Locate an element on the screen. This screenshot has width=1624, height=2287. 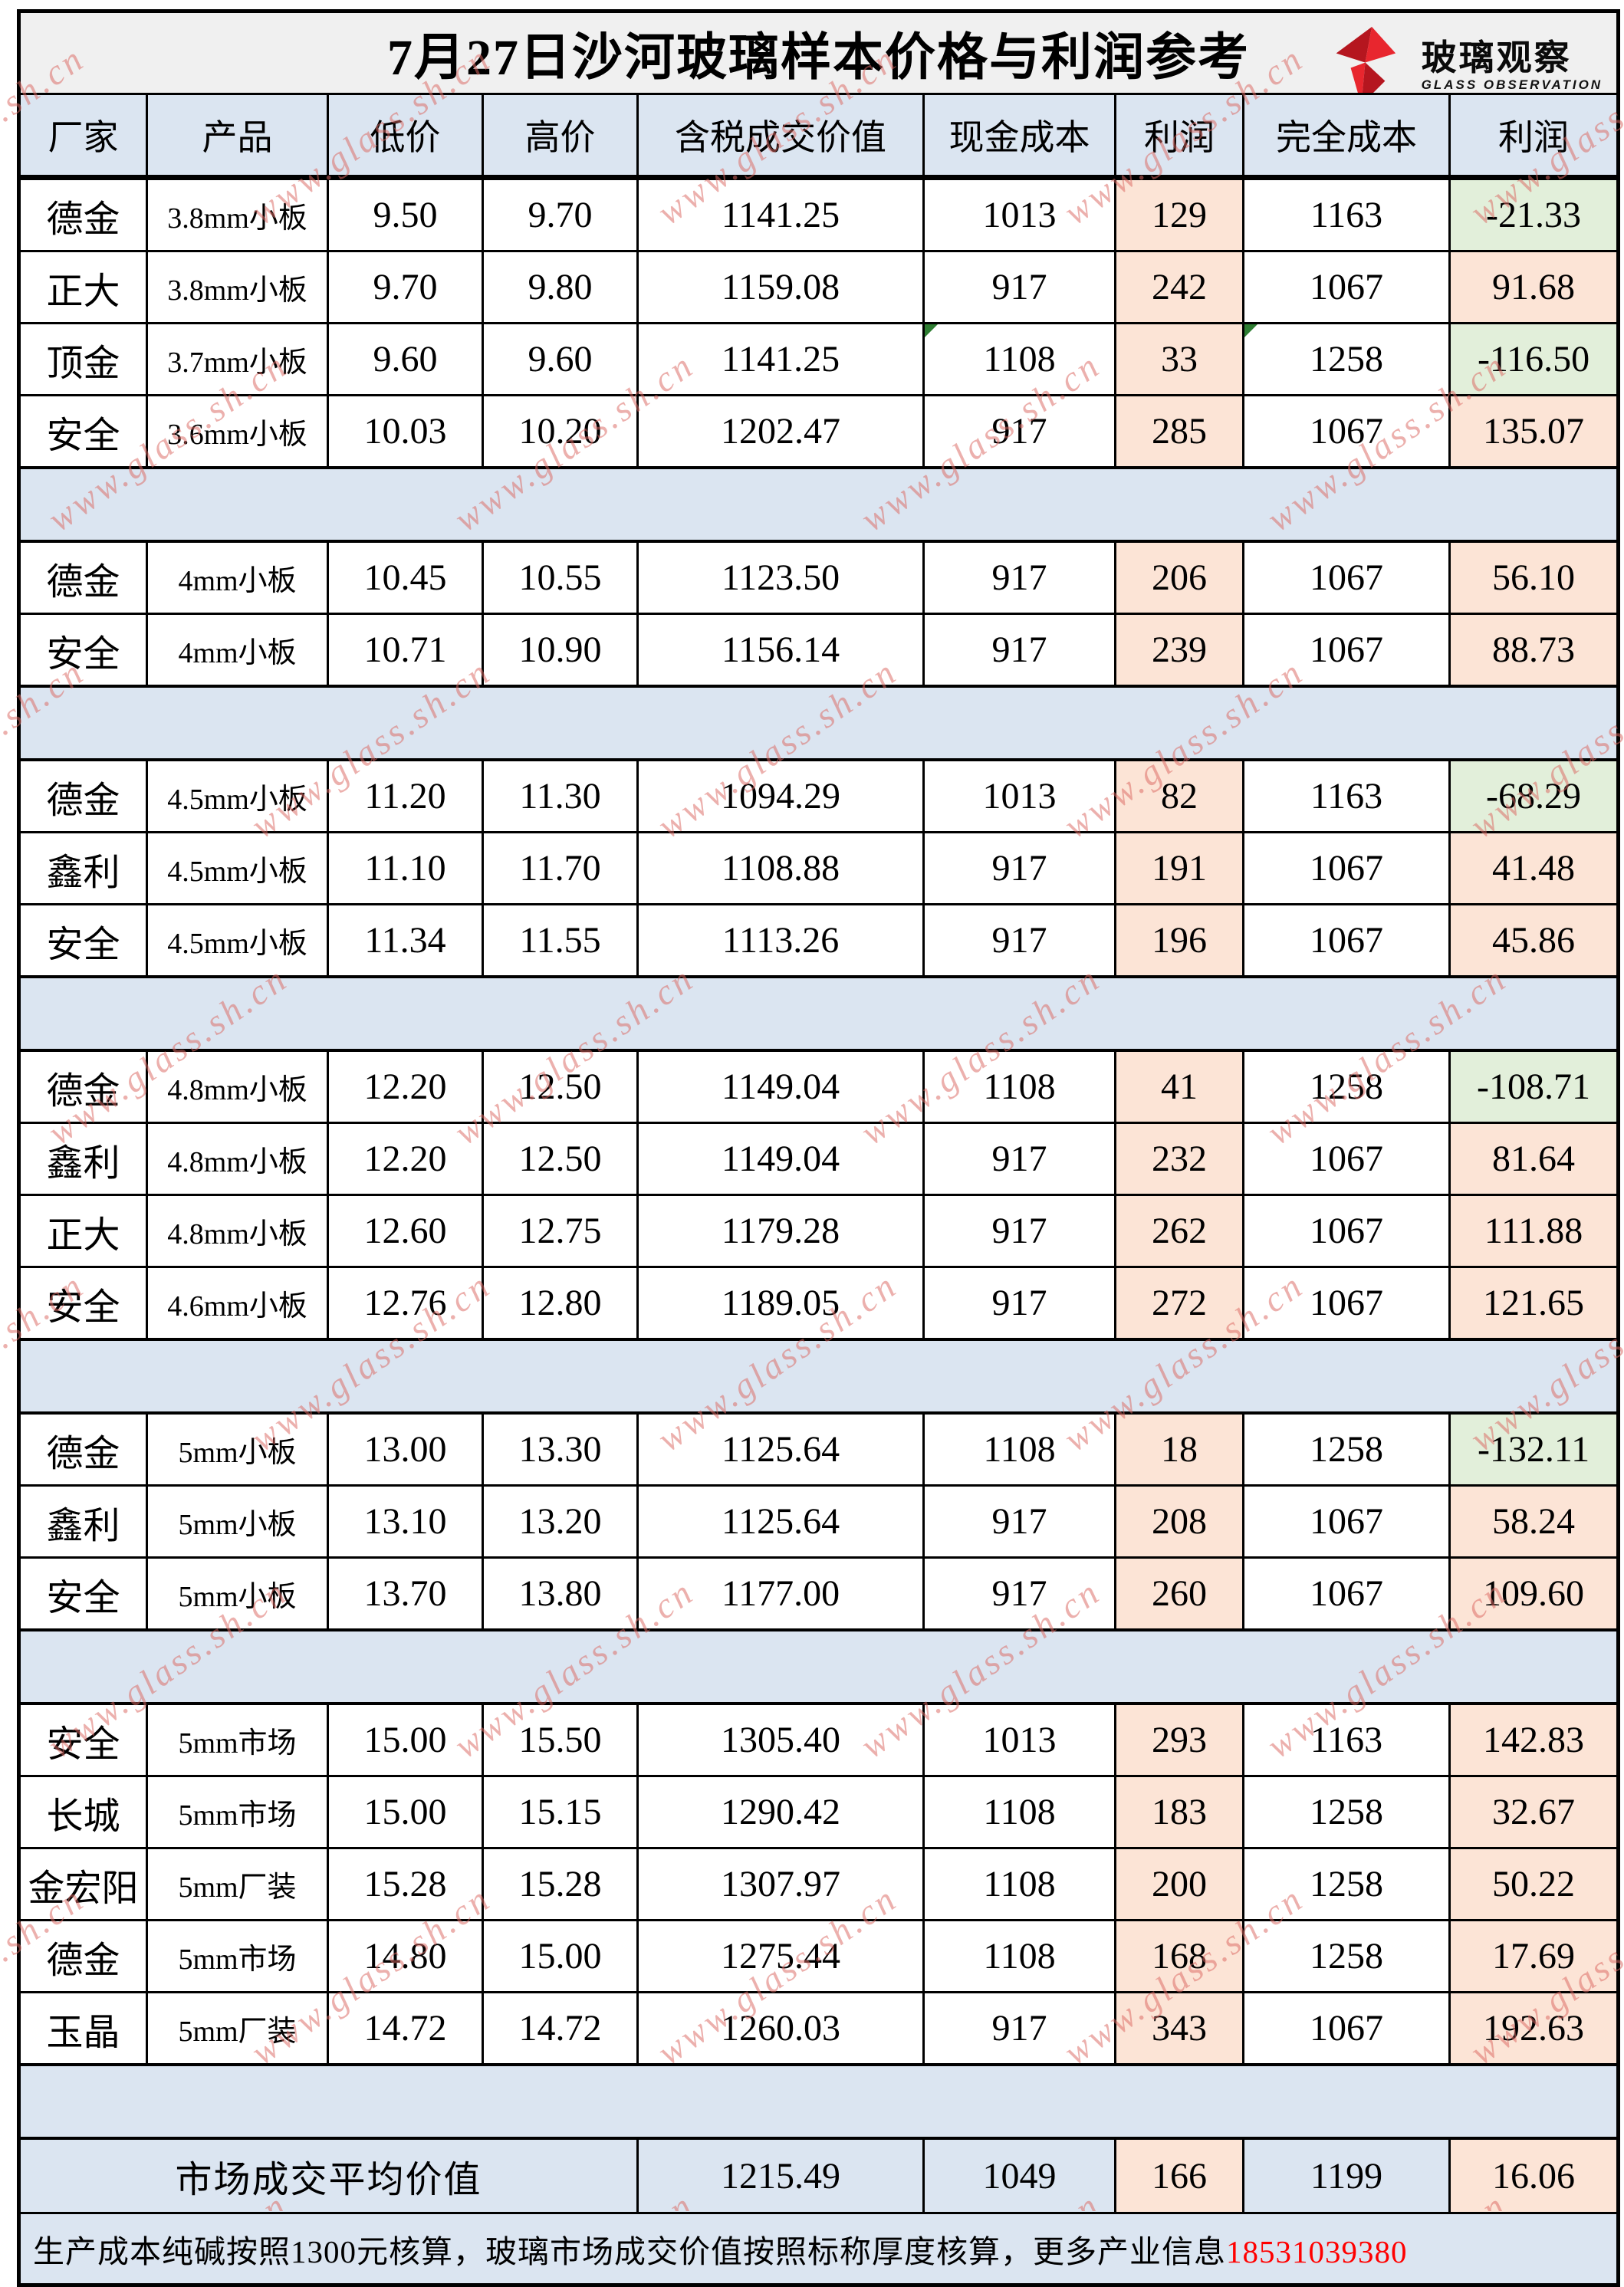
table-row: 安全 5mm小板 13.70 13.80 1177.00 917 260 1067 109.60 is located at coordinates (819, 1593).